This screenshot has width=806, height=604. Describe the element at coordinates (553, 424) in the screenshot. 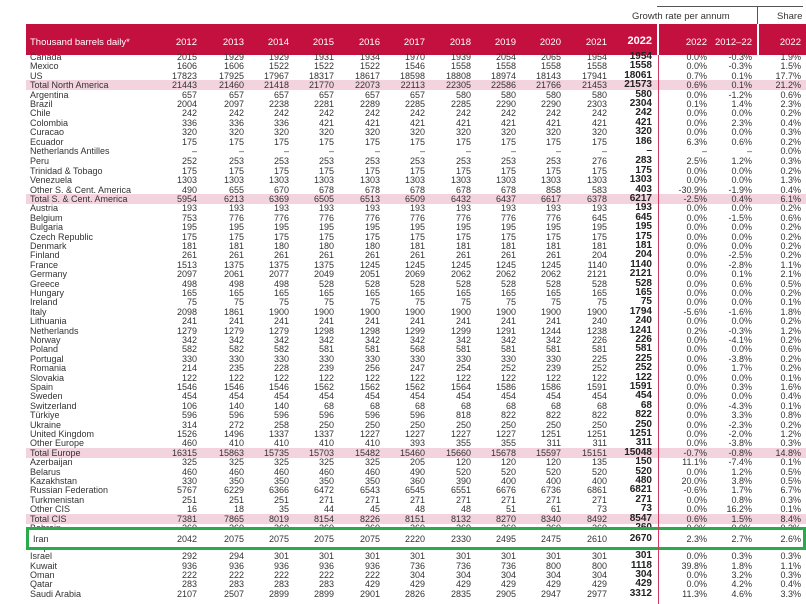

I see `cell-value: 250` at that location.